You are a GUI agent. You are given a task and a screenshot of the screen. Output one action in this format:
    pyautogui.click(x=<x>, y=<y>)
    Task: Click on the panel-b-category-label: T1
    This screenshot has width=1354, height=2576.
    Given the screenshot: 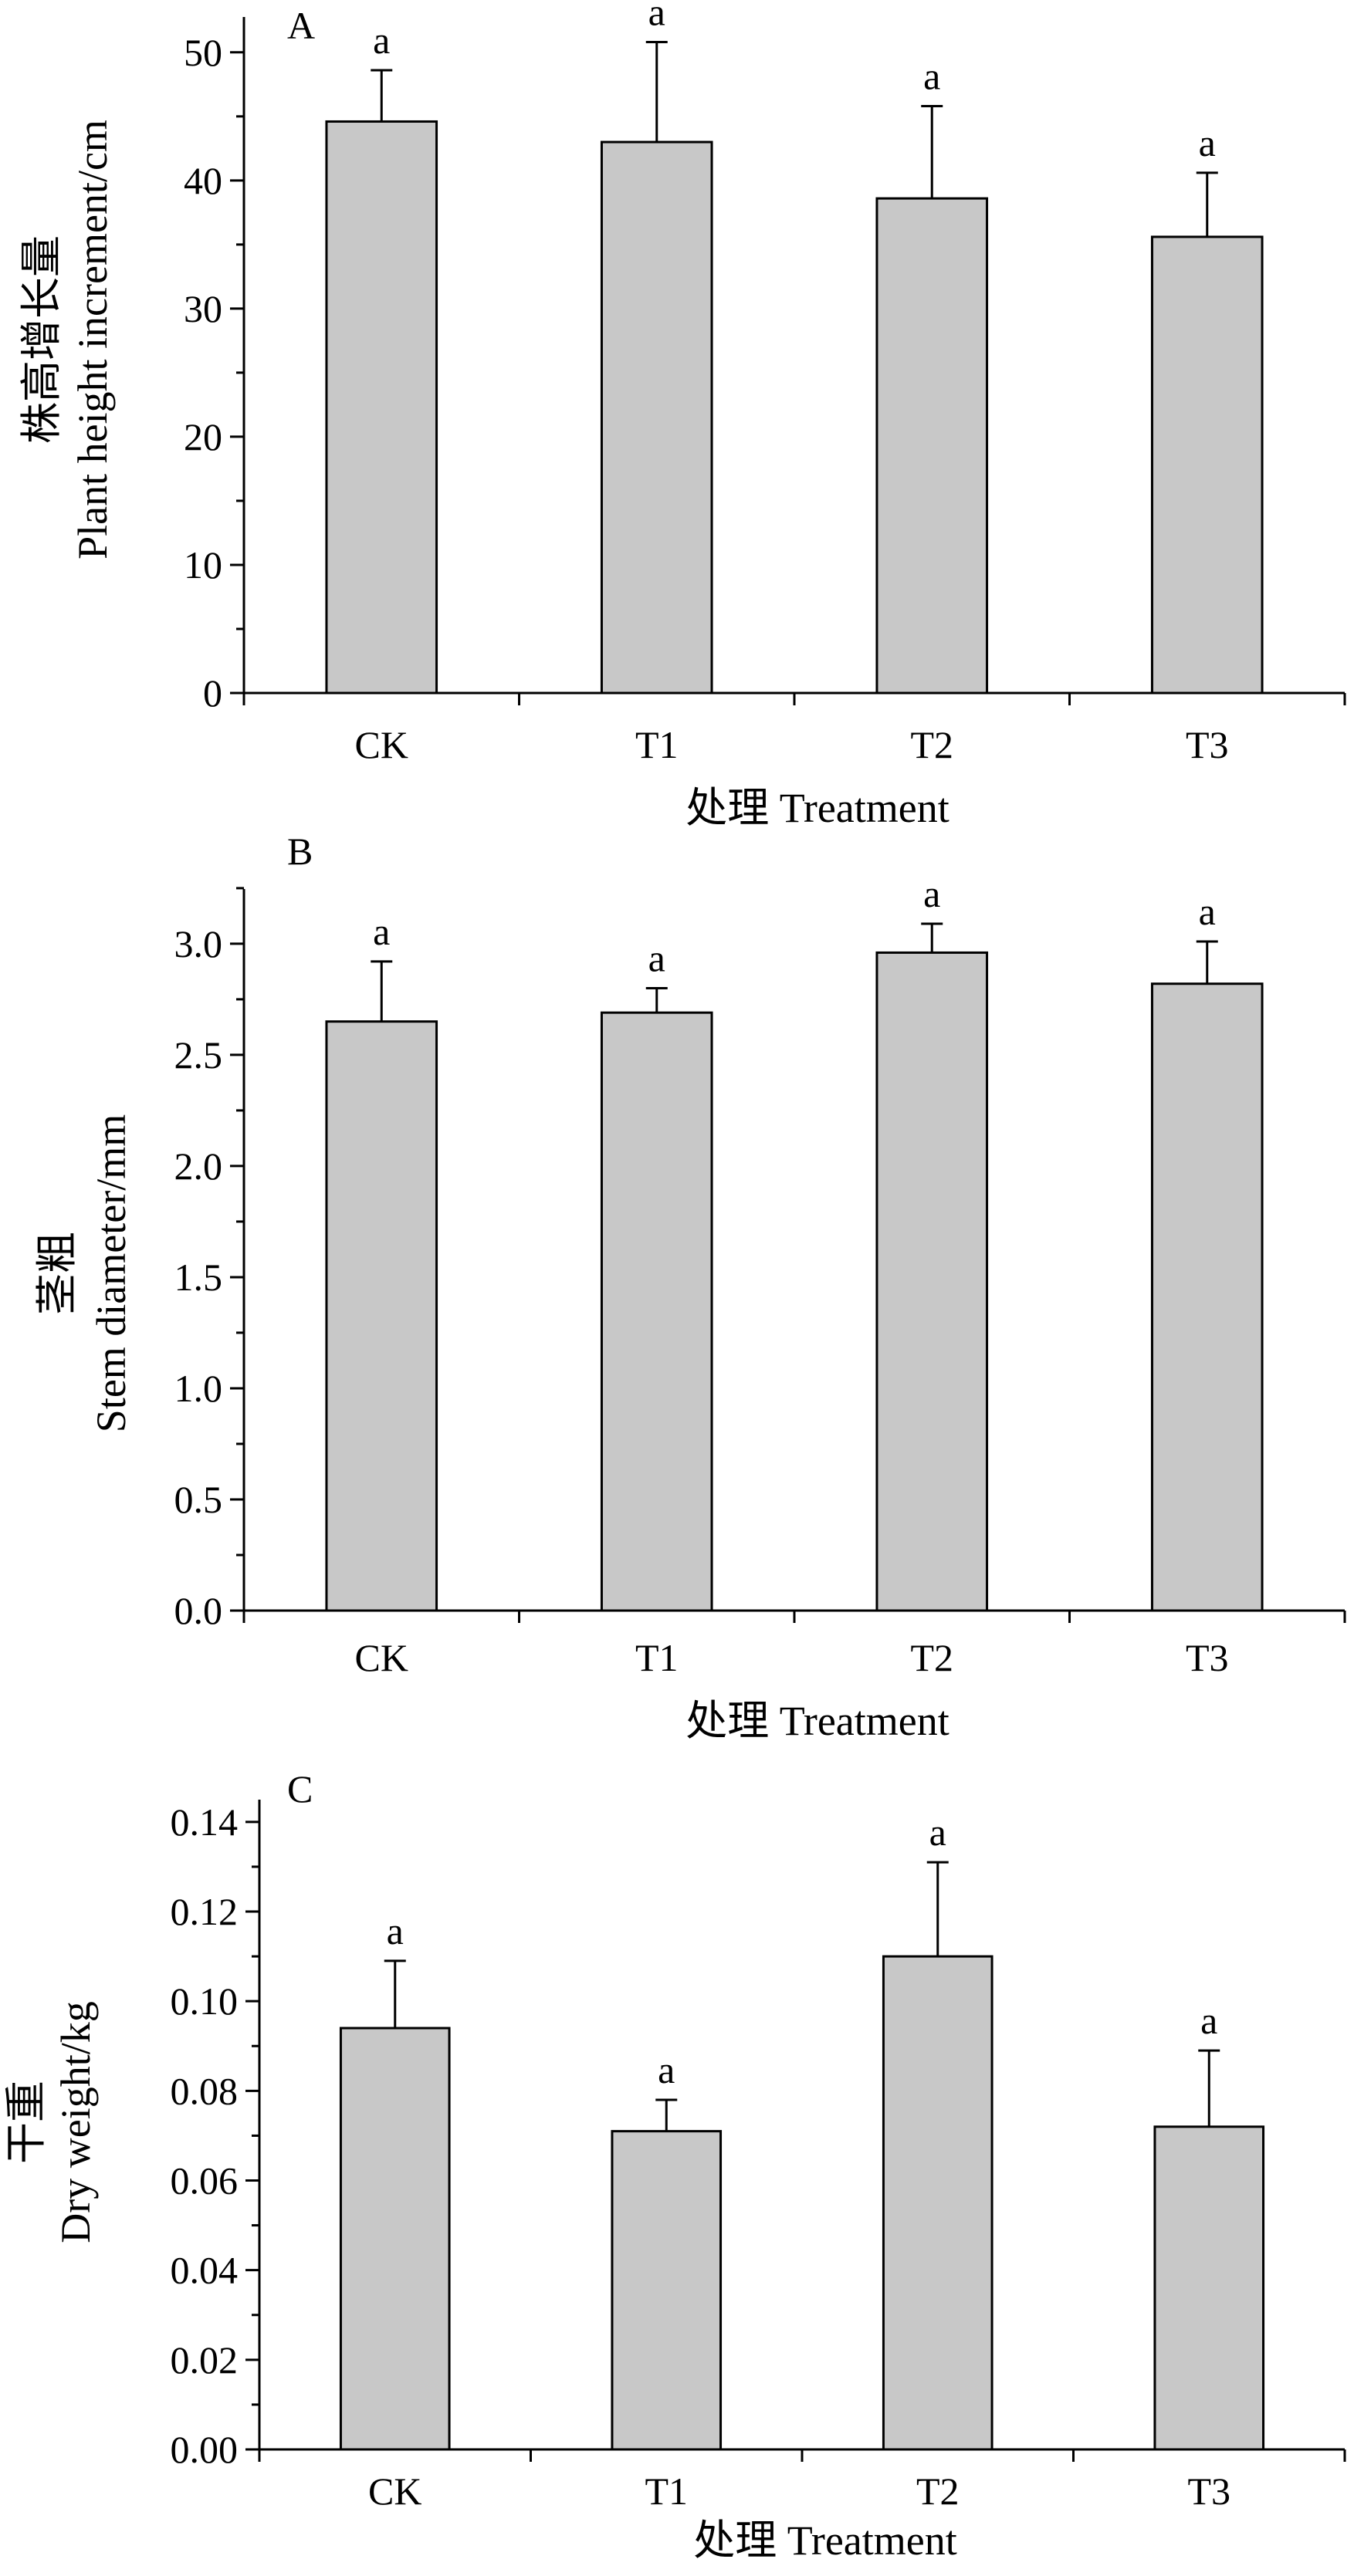 What is the action you would take?
    pyautogui.click(x=657, y=1657)
    